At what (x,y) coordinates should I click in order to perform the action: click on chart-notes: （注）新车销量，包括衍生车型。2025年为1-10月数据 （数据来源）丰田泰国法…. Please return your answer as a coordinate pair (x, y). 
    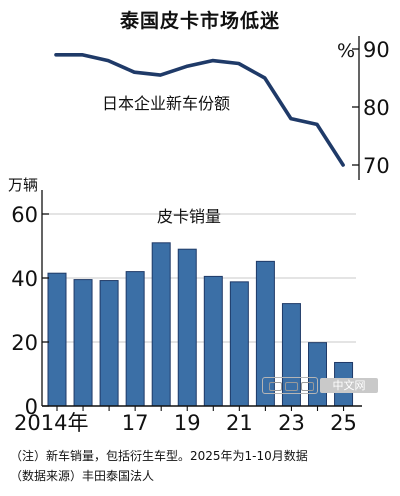
    Looking at the image, I should click on (202, 466).